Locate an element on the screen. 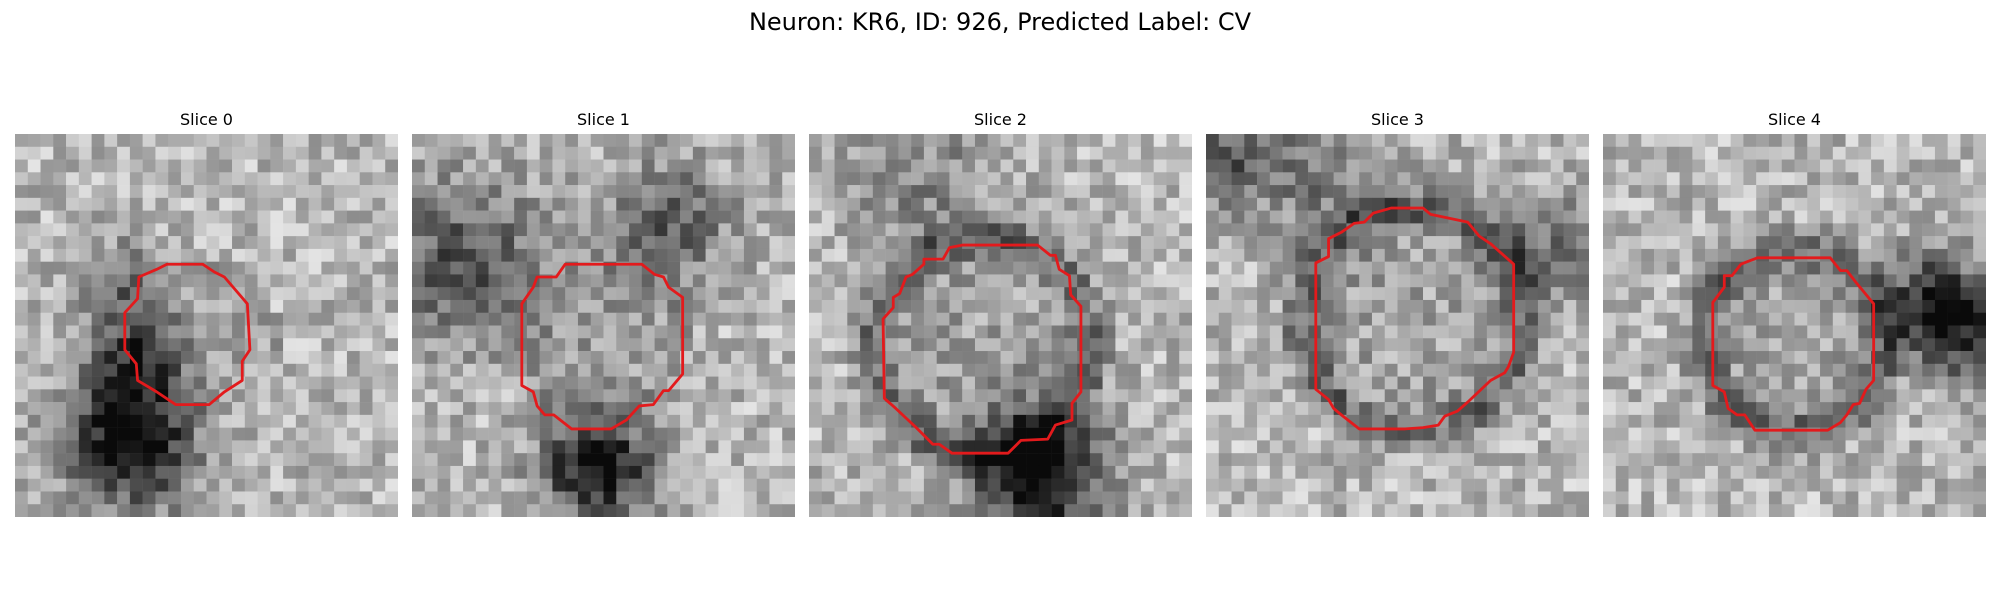 The image size is (2000, 600). slice-title: Slice 1 is located at coordinates (603, 119).